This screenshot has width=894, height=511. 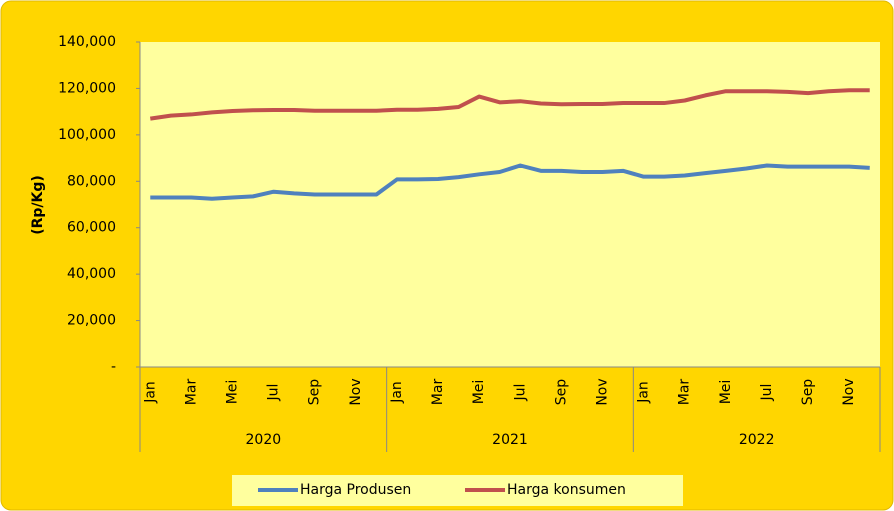 I want to click on year-label: 2020, so click(x=264, y=440).